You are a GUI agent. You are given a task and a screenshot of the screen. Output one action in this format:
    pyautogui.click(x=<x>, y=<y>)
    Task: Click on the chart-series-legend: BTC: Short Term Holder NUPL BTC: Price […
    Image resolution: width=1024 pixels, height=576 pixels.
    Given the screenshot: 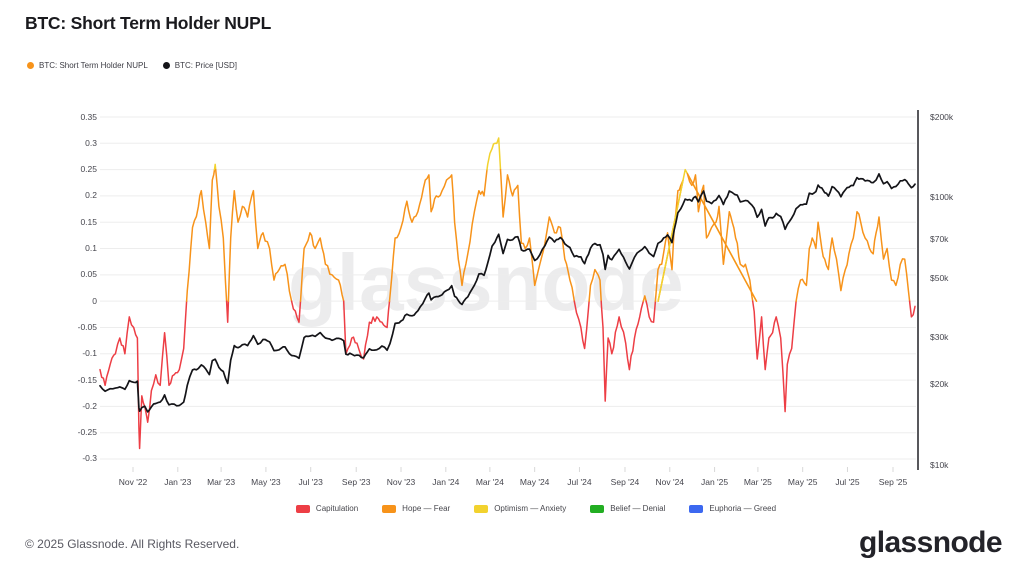 What is the action you would take?
    pyautogui.click(x=132, y=65)
    